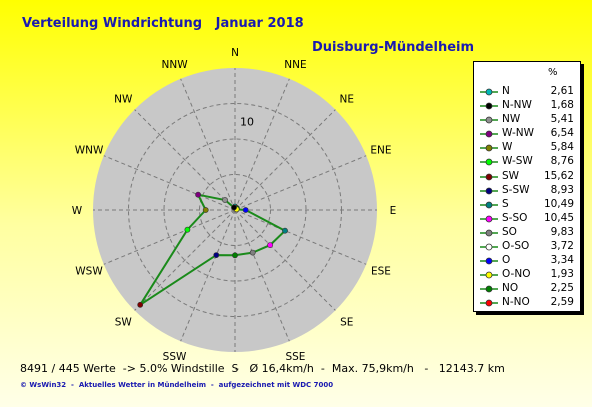 The image size is (592, 407). Describe the element at coordinates (124, 323) in the screenshot. I see `direction-label: SW` at that location.